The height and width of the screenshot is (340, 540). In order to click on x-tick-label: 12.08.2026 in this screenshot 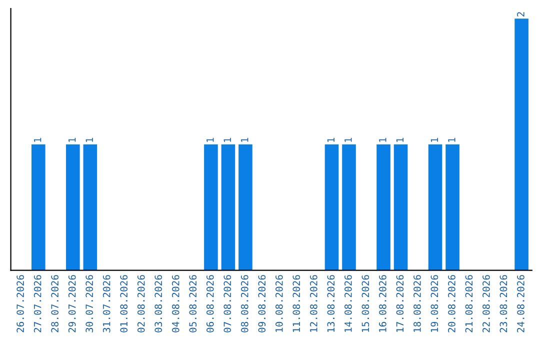, I will do `click(314, 303)`.